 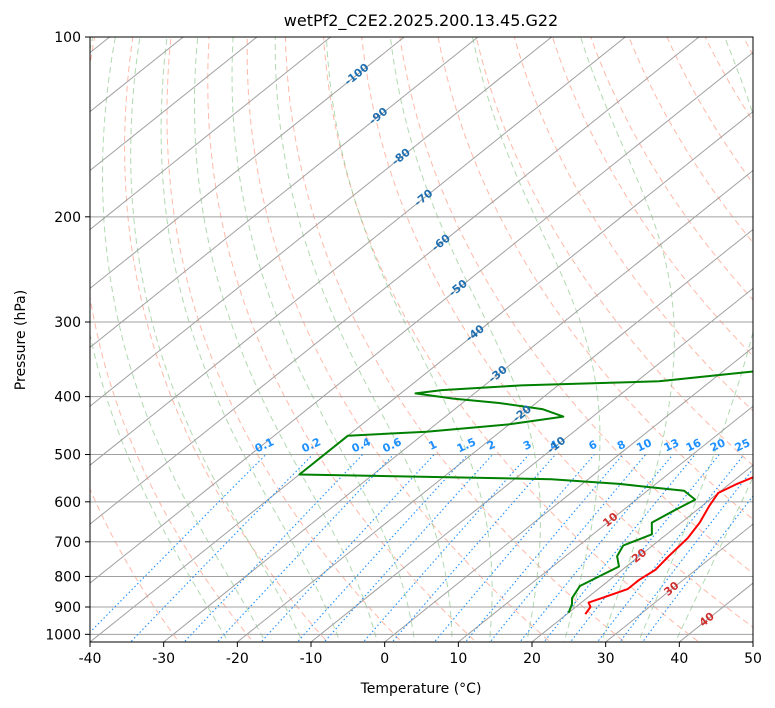 I want to click on mixing-ratio-label: 16, so click(x=694, y=445).